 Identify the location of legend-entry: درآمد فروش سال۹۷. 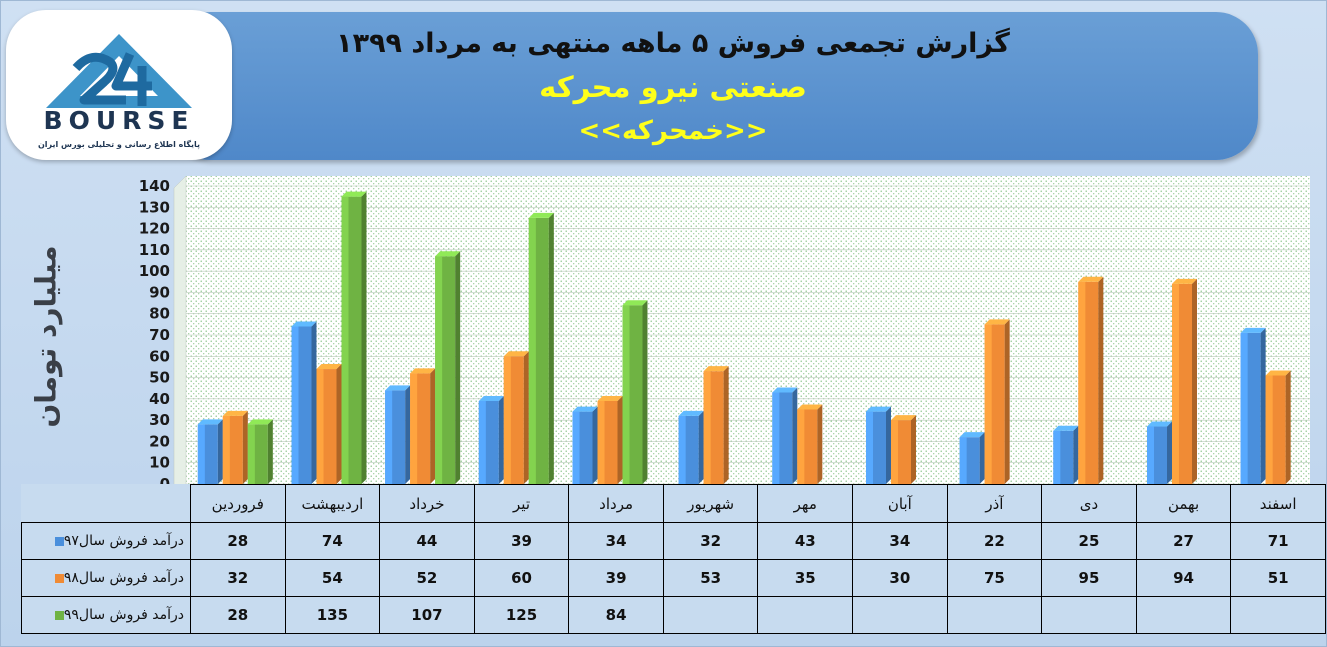
(106, 541).